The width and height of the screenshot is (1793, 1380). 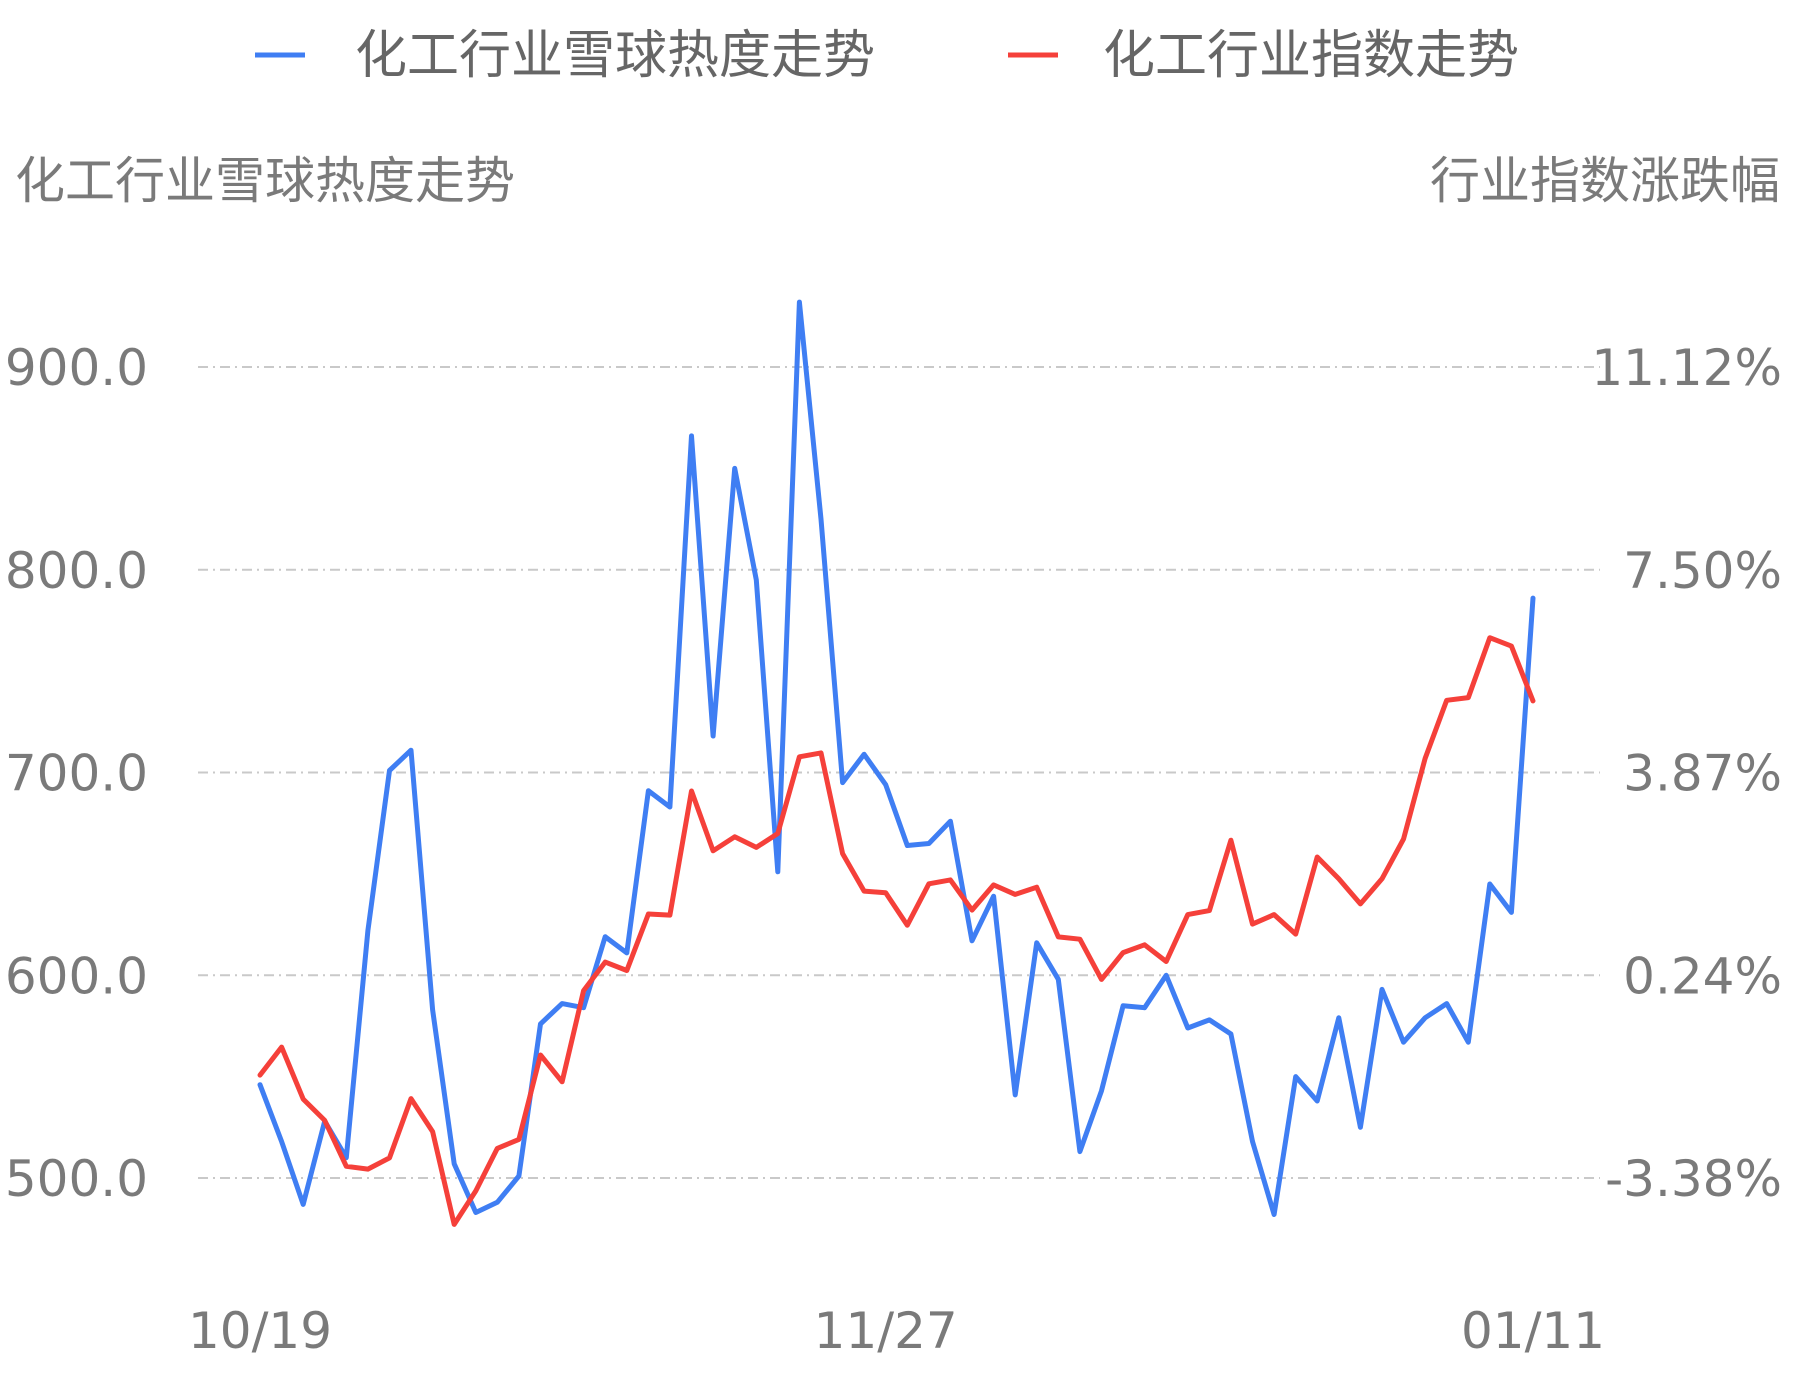 What do you see at coordinates (76, 571) in the screenshot?
I see `left-tick-label: 800.0` at bounding box center [76, 571].